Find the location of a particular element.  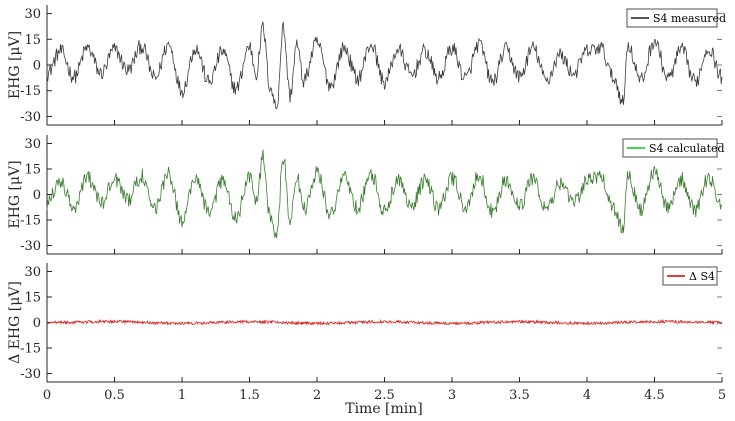

legend: S4 measured is located at coordinates (676, 18).